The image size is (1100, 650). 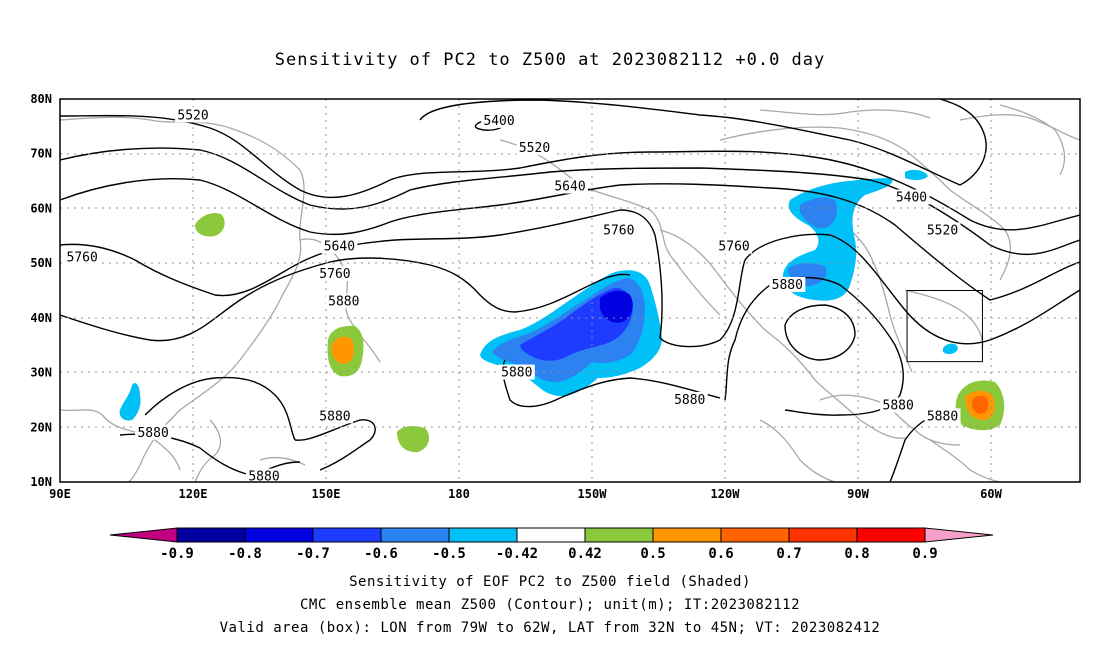 What do you see at coordinates (726, 494) in the screenshot?
I see `lon-label: 120W` at bounding box center [726, 494].